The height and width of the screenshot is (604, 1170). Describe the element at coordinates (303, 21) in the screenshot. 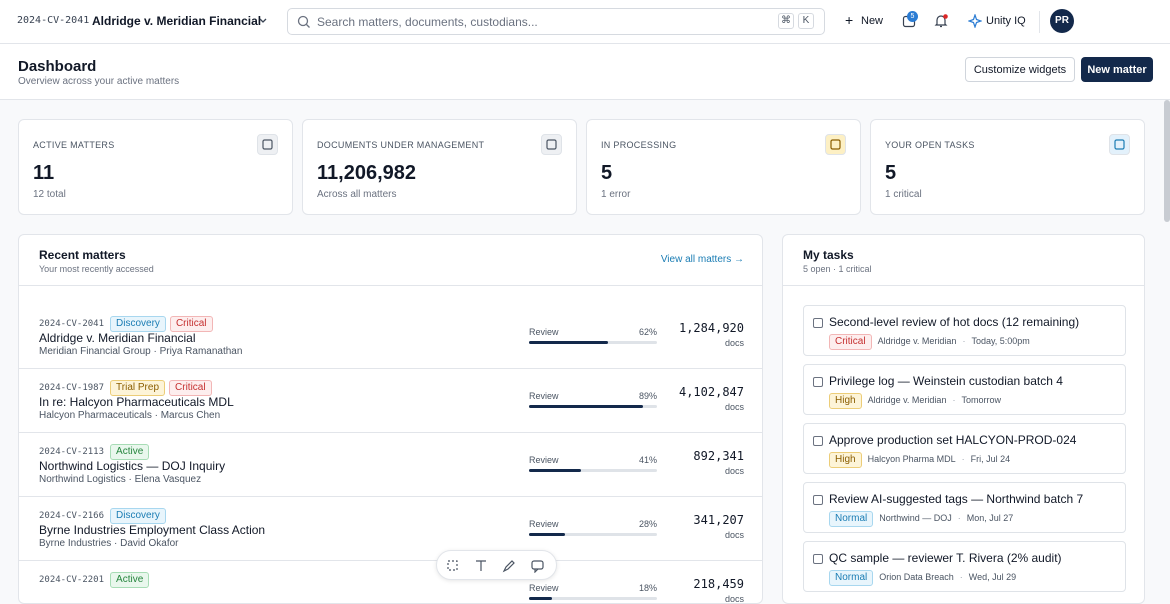

I see `search-icon` at that location.